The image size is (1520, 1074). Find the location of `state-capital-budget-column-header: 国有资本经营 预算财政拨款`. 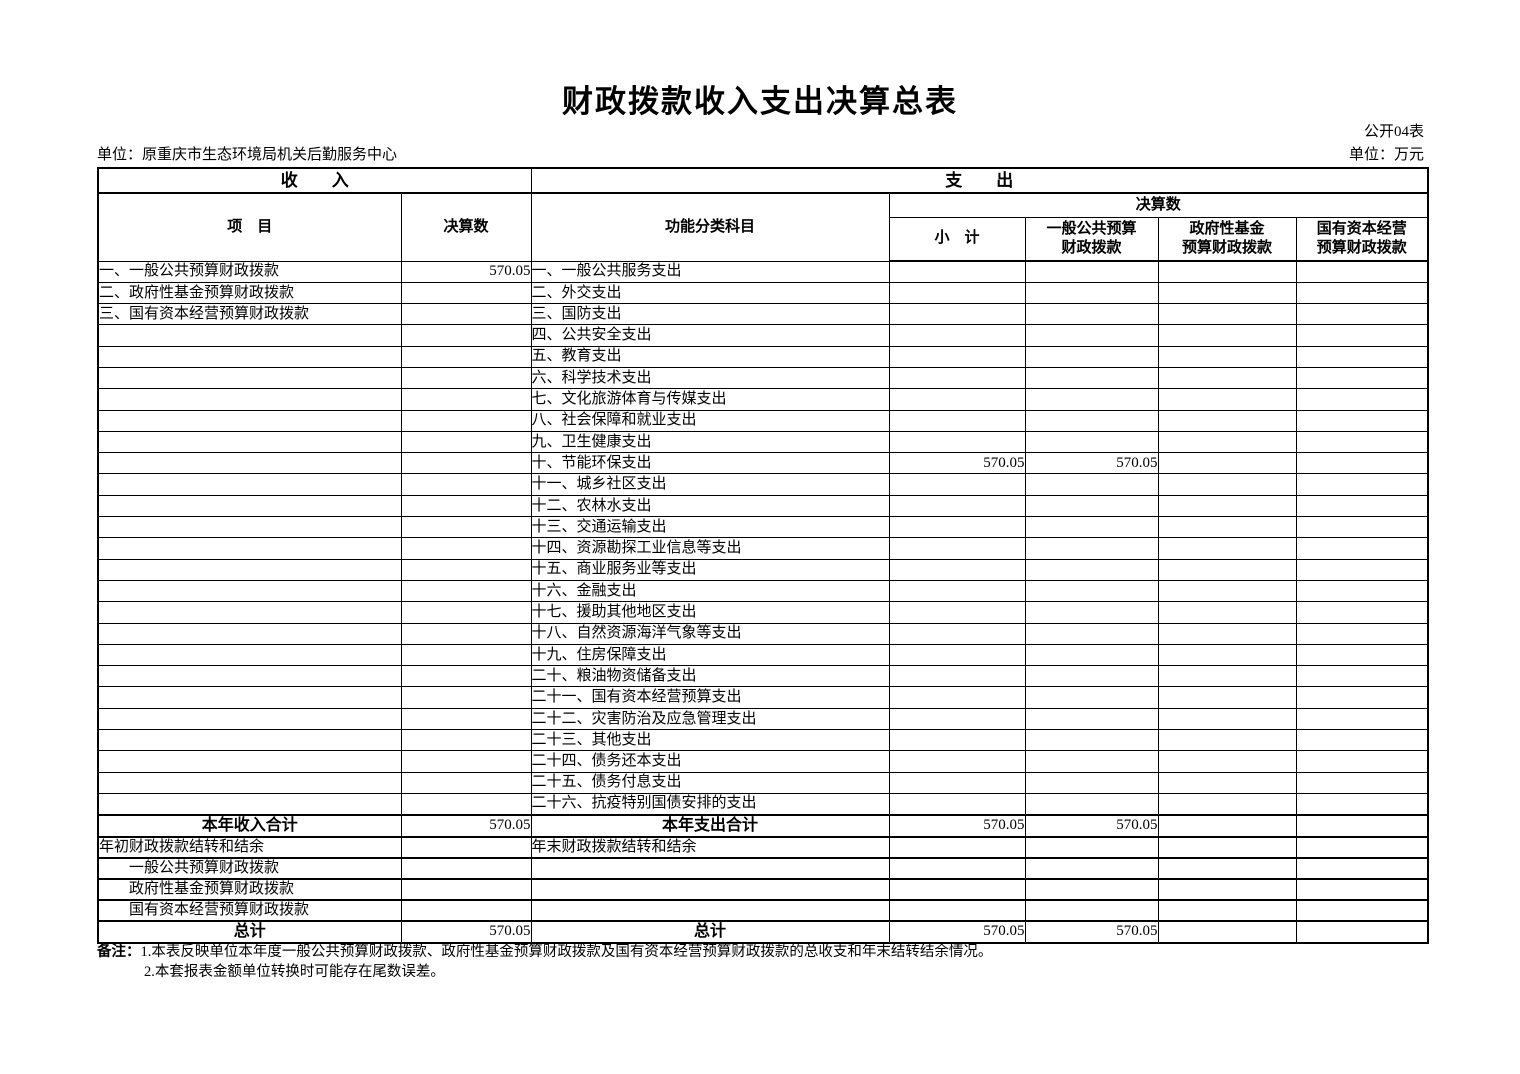

state-capital-budget-column-header: 国有资本经营 预算财政拨款 is located at coordinates (1362, 239).